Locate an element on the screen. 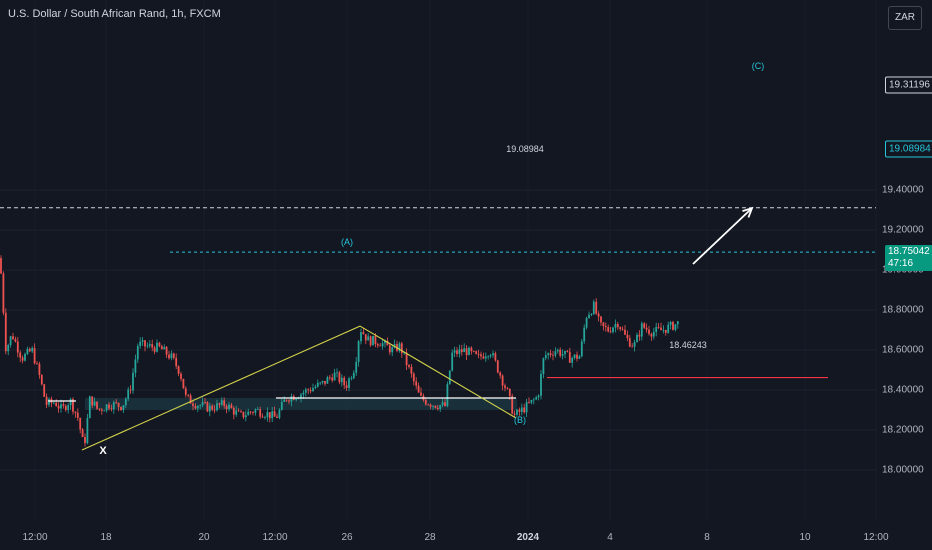 The image size is (932, 550). wave-label-c: (C) is located at coordinates (758, 66).